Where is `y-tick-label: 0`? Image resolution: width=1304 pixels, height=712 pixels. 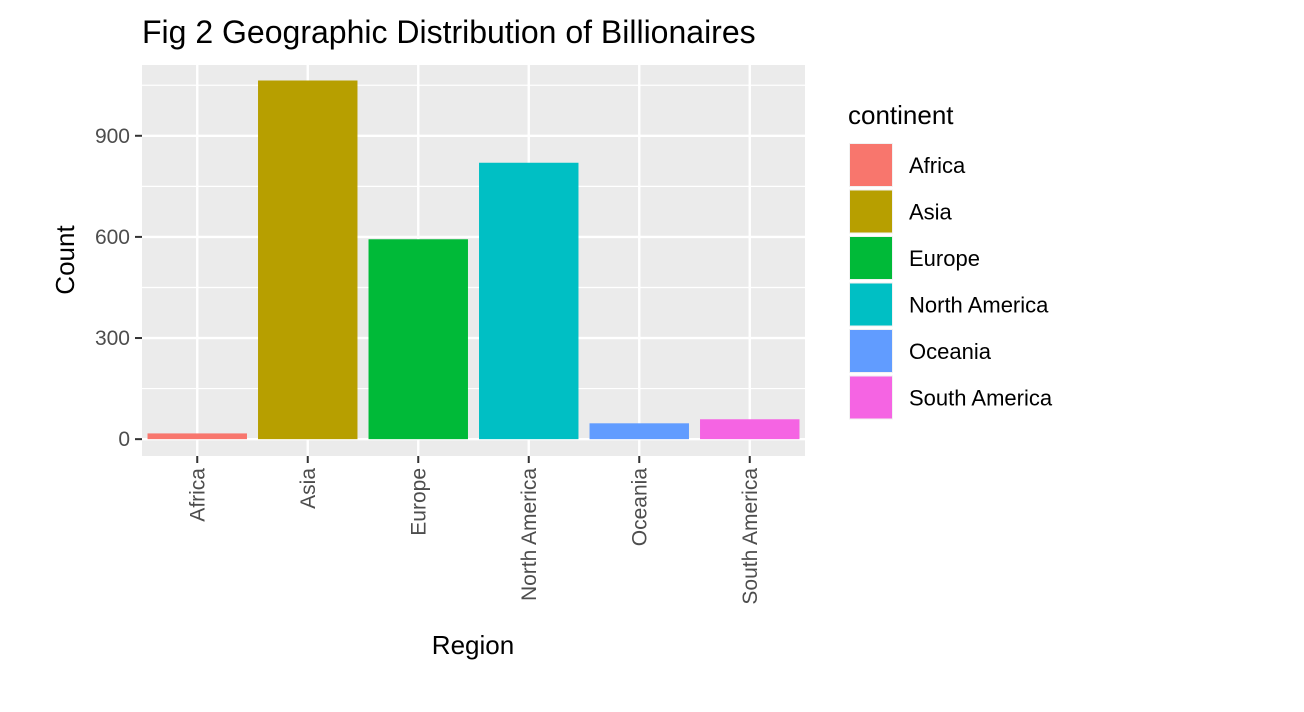
y-tick-label: 0 is located at coordinates (124, 439).